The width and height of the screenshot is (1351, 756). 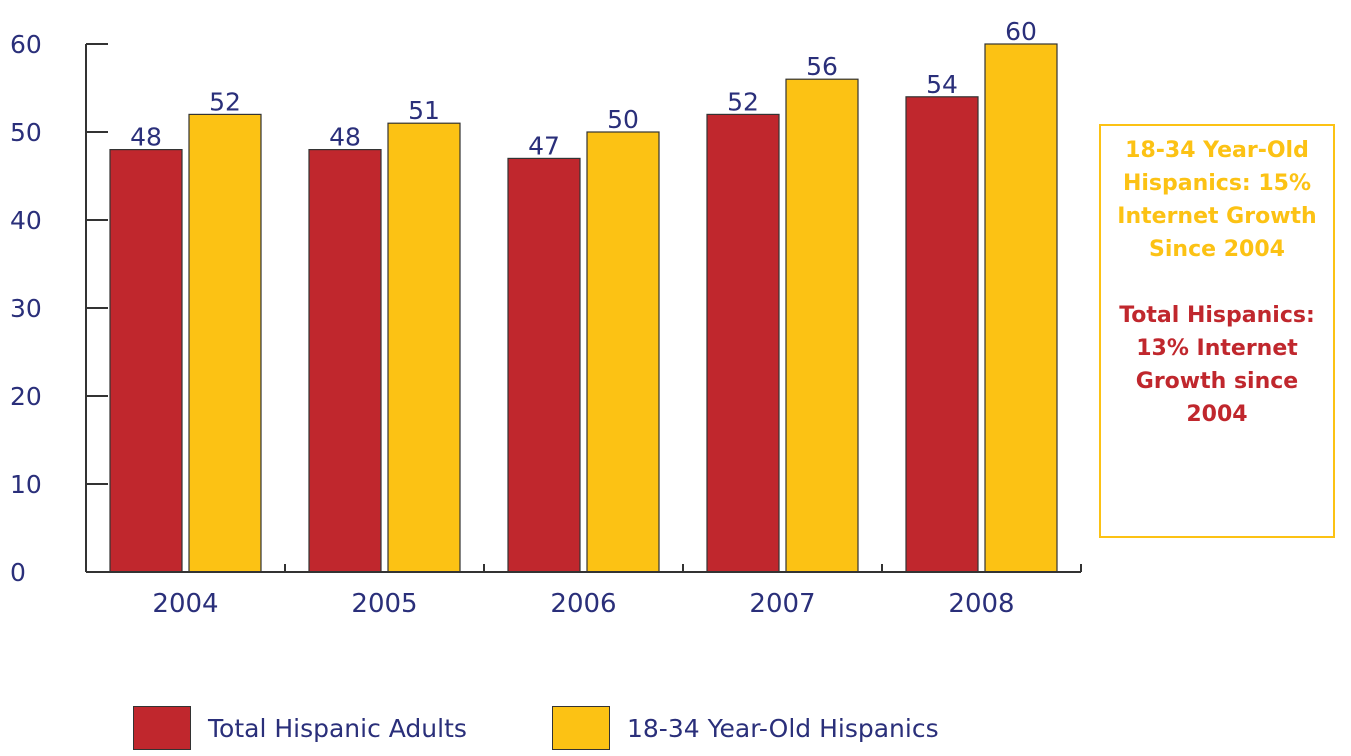 I want to click on data-label: 56, so click(x=822, y=66).